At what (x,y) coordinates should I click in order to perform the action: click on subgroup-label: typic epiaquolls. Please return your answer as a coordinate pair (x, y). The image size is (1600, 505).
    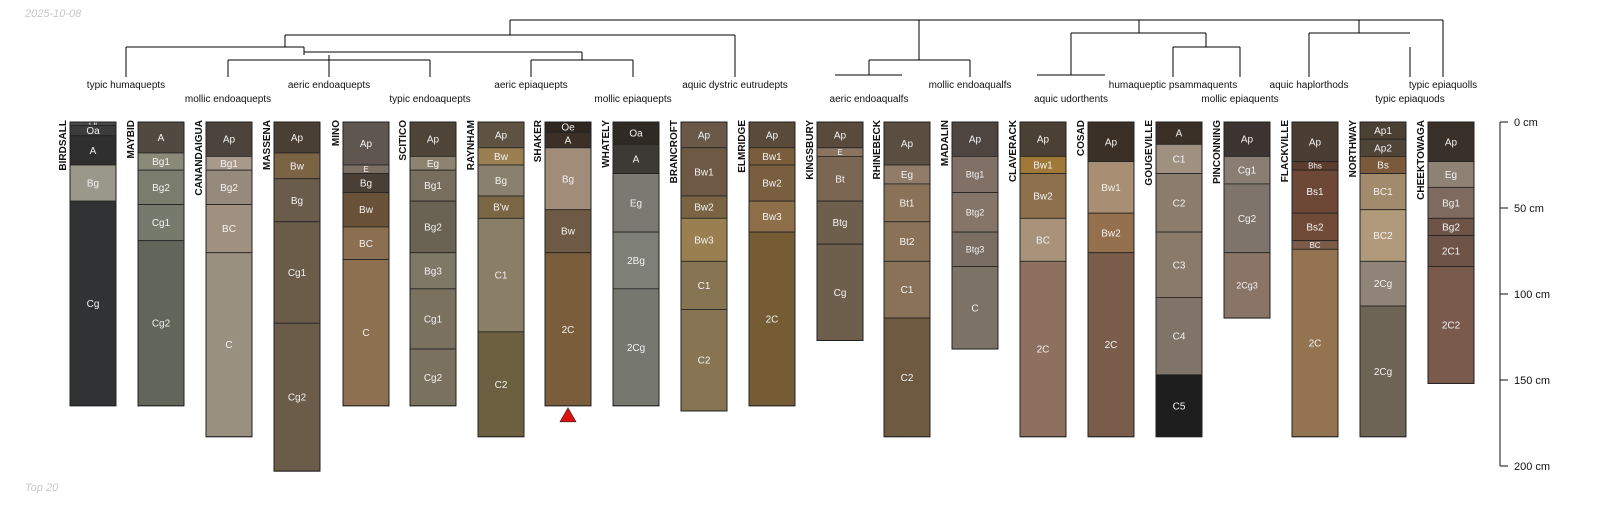
    Looking at the image, I should click on (1443, 85).